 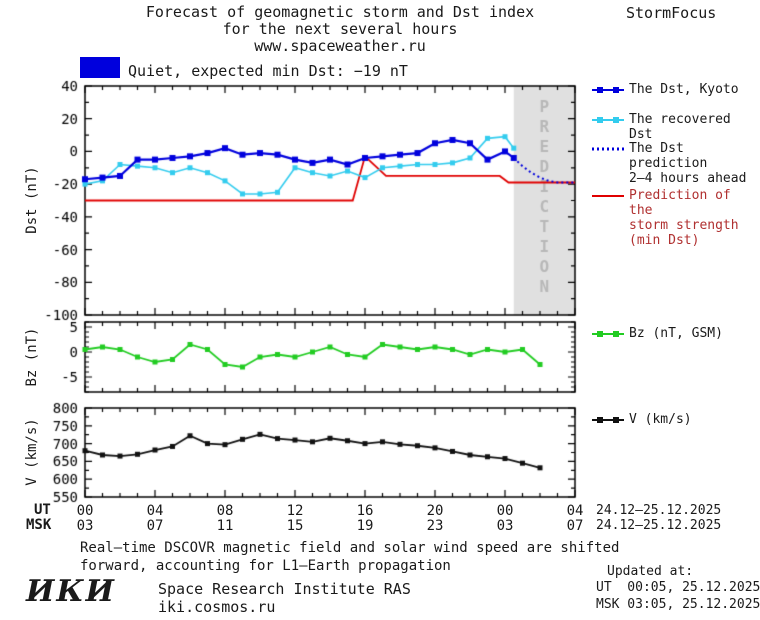 I want to click on v-marker-icon, so click(x=608, y=420).